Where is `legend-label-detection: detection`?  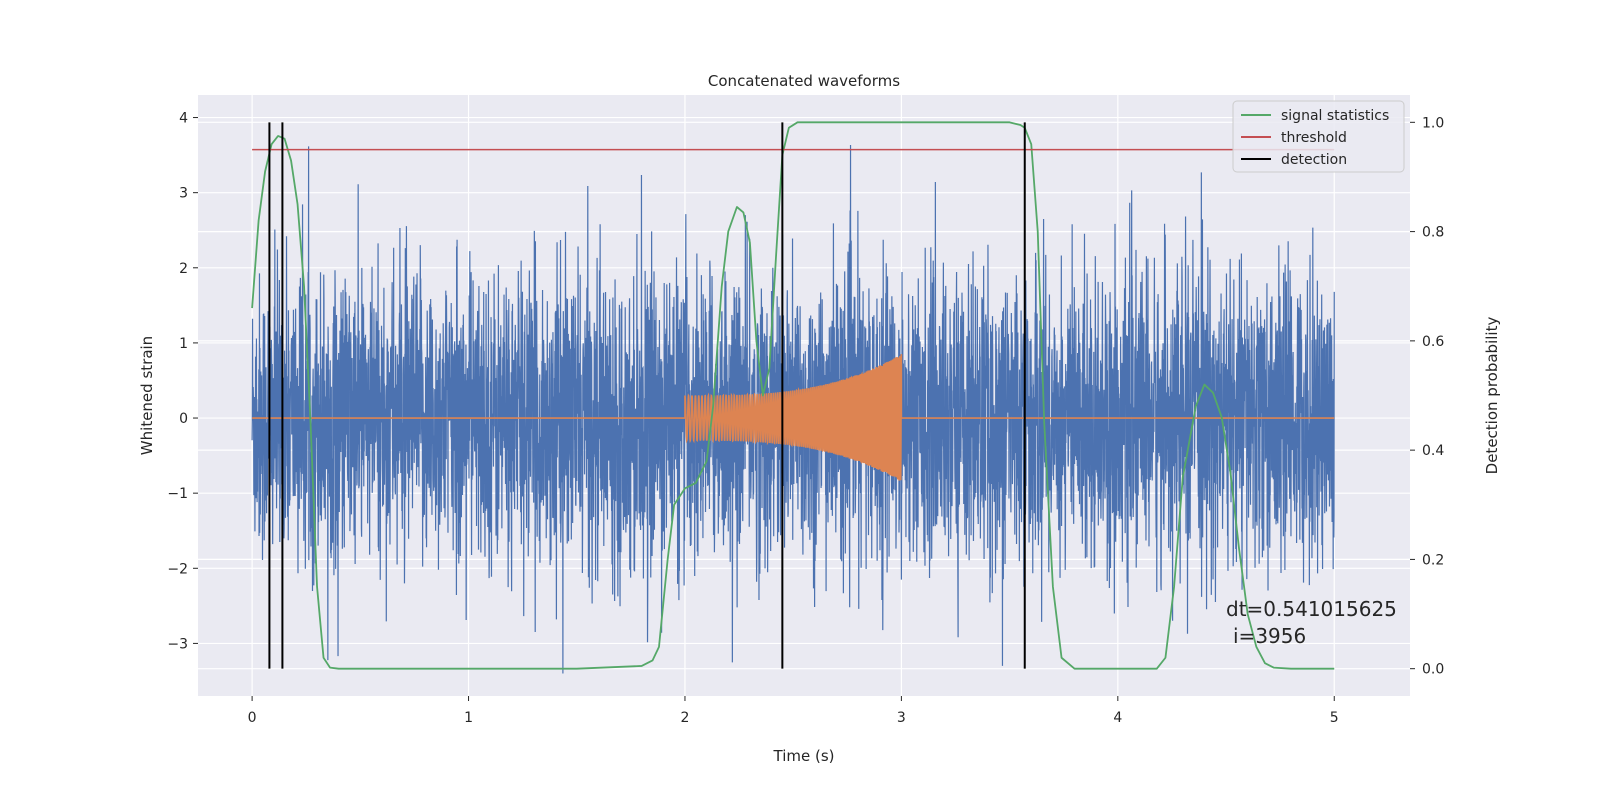
legend-label-detection: detection is located at coordinates (1314, 160).